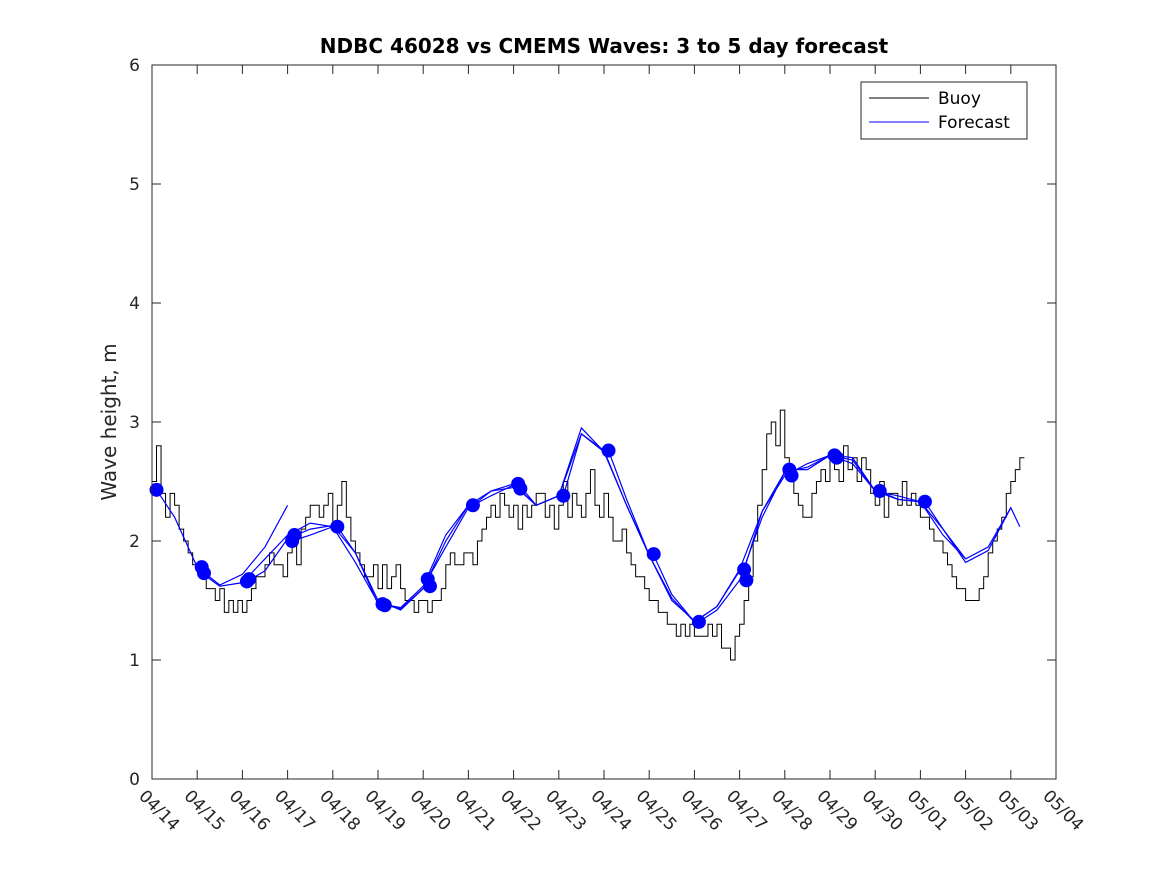  What do you see at coordinates (294, 810) in the screenshot?
I see `x-tick-label: 04/17` at bounding box center [294, 810].